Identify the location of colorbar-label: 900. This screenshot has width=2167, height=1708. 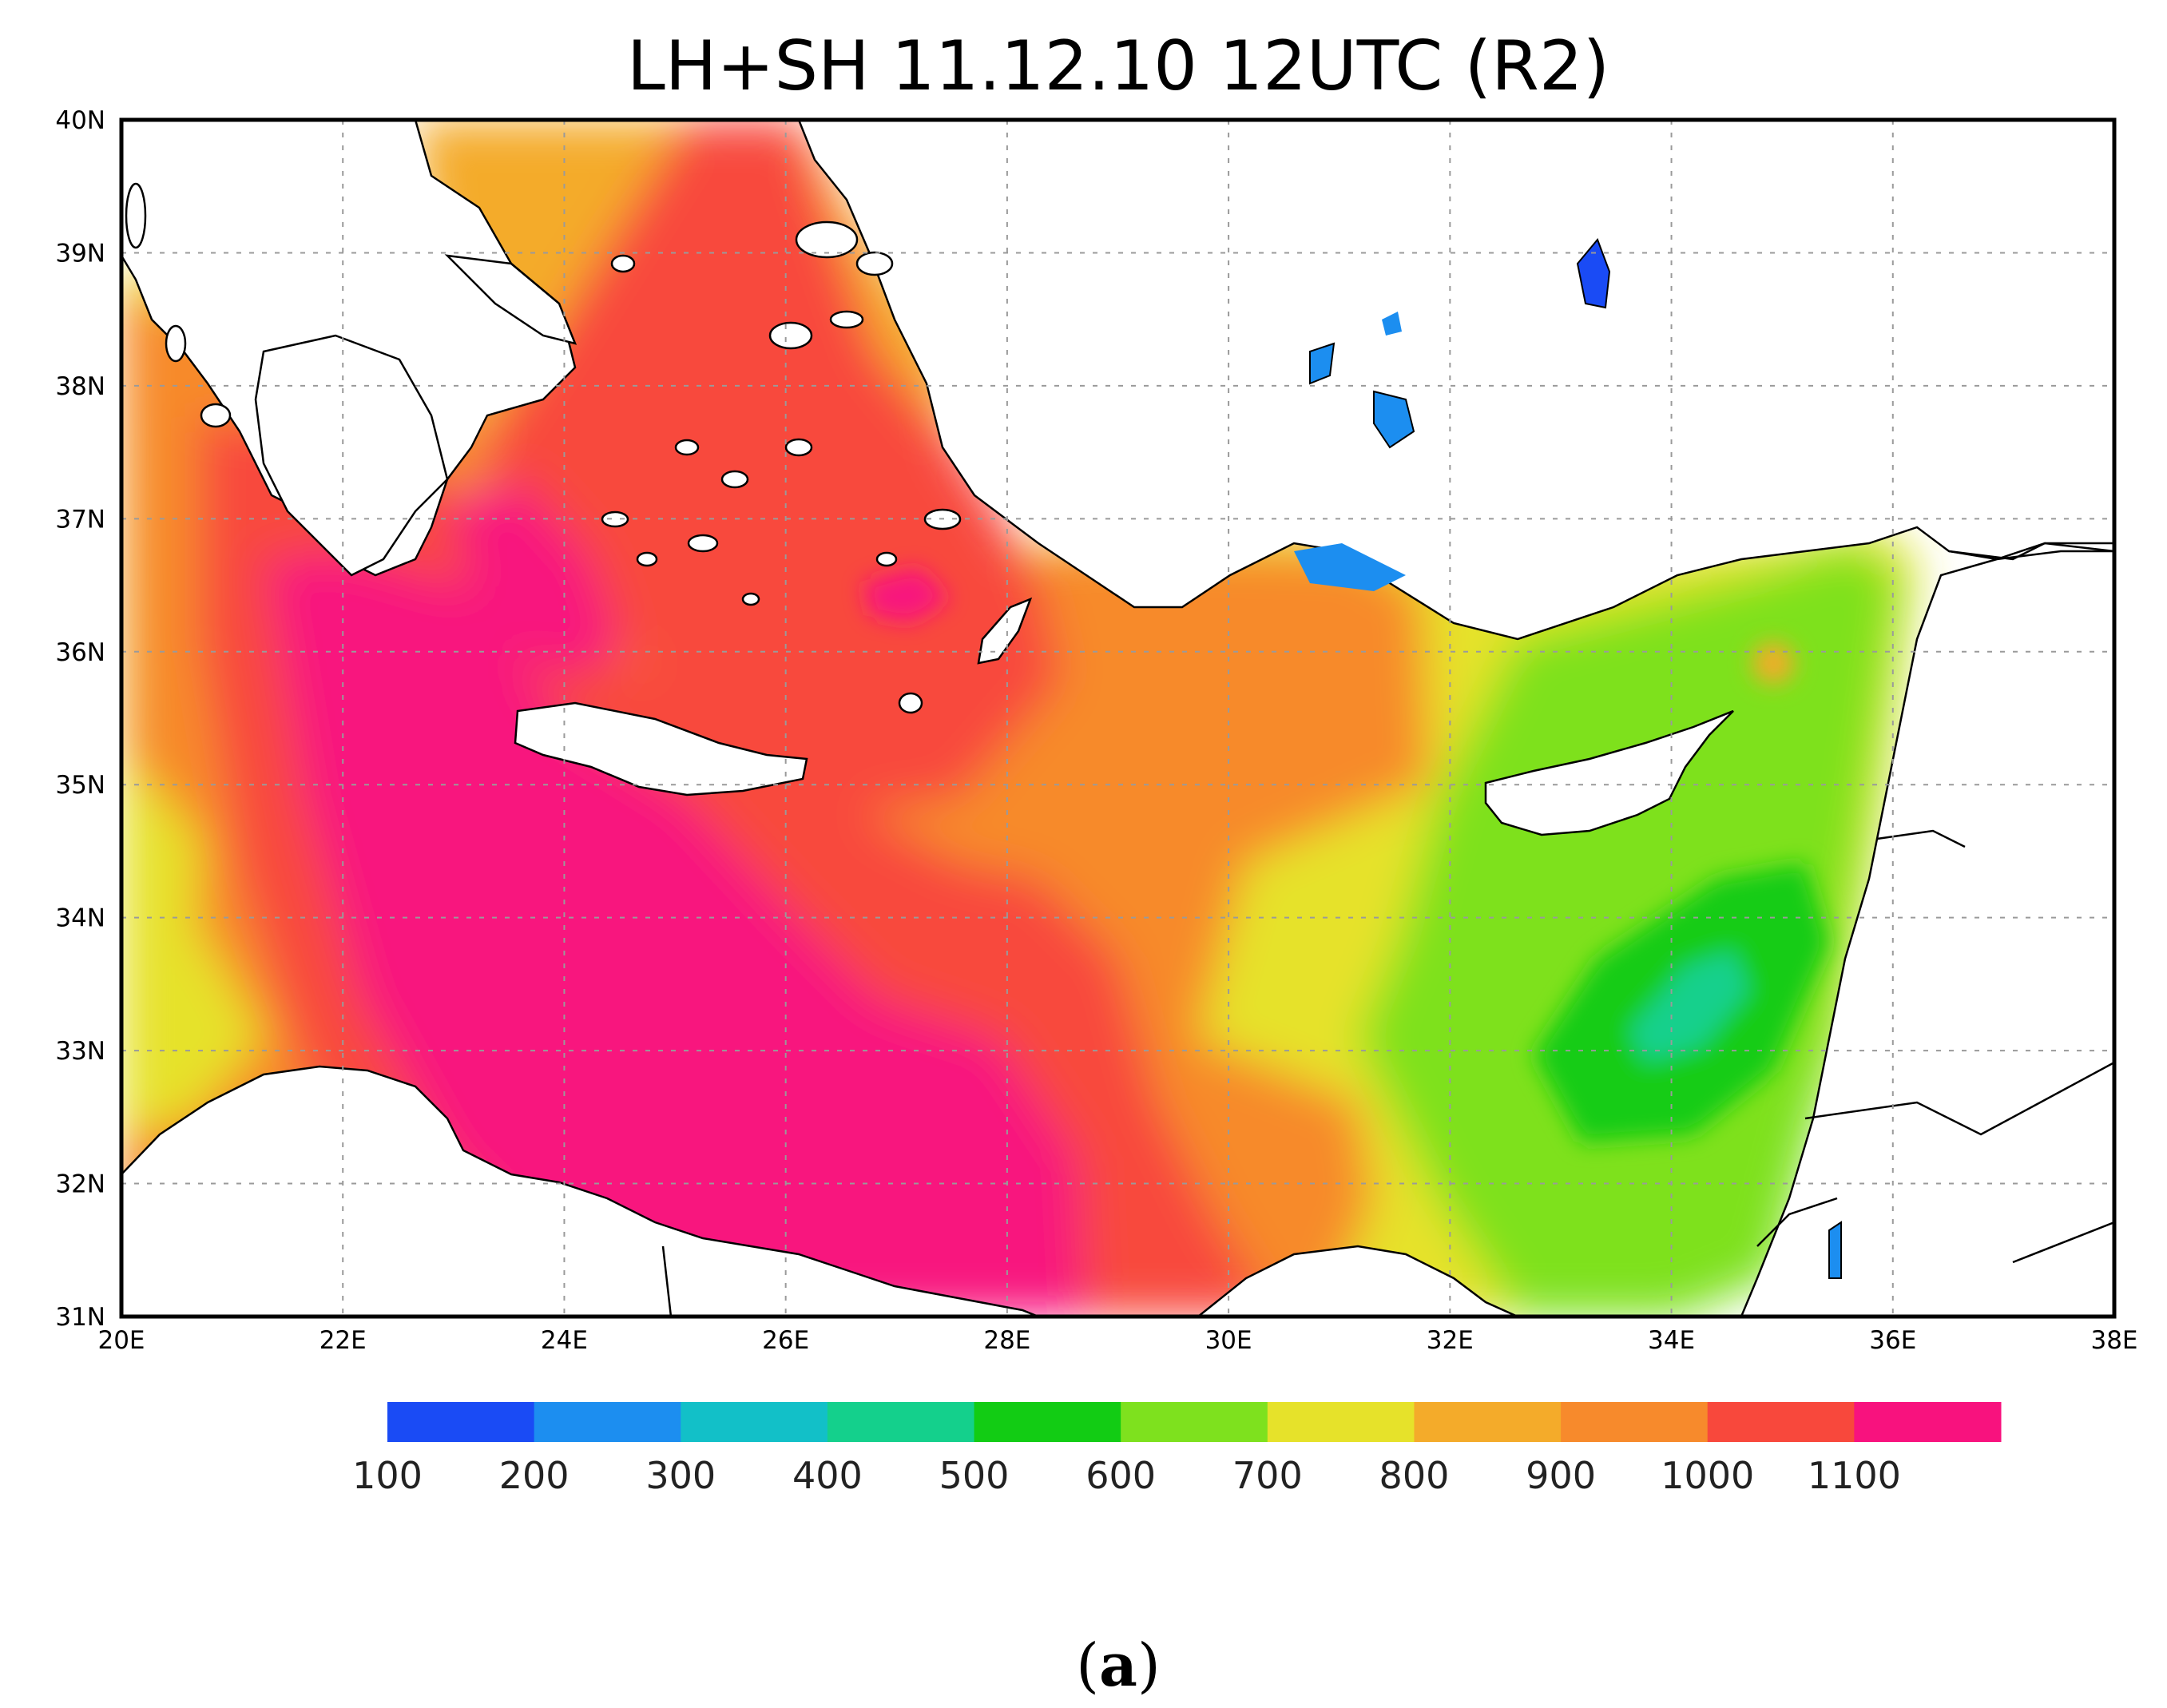
(1561, 1475).